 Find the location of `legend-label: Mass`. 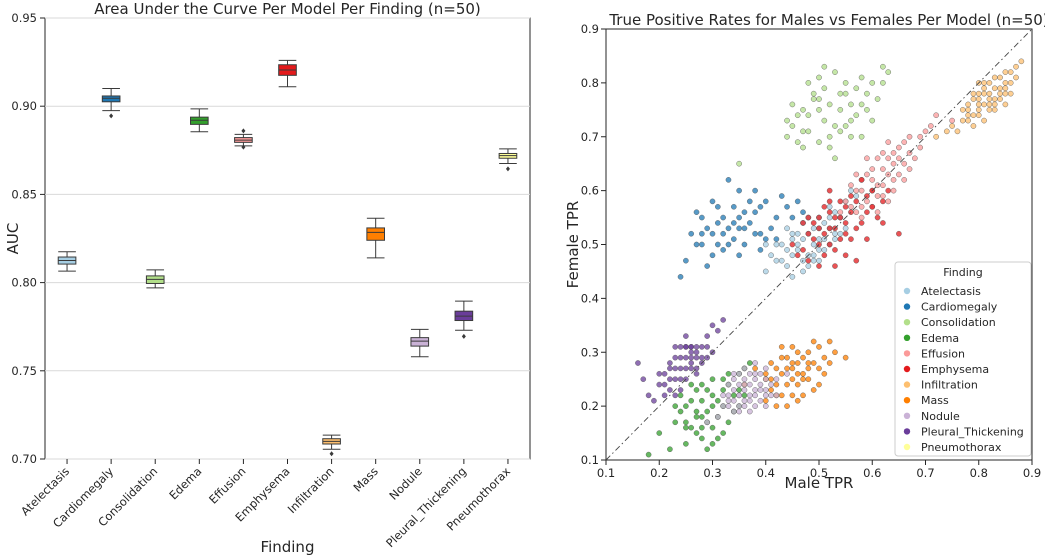

legend-label: Mass is located at coordinates (935, 400).